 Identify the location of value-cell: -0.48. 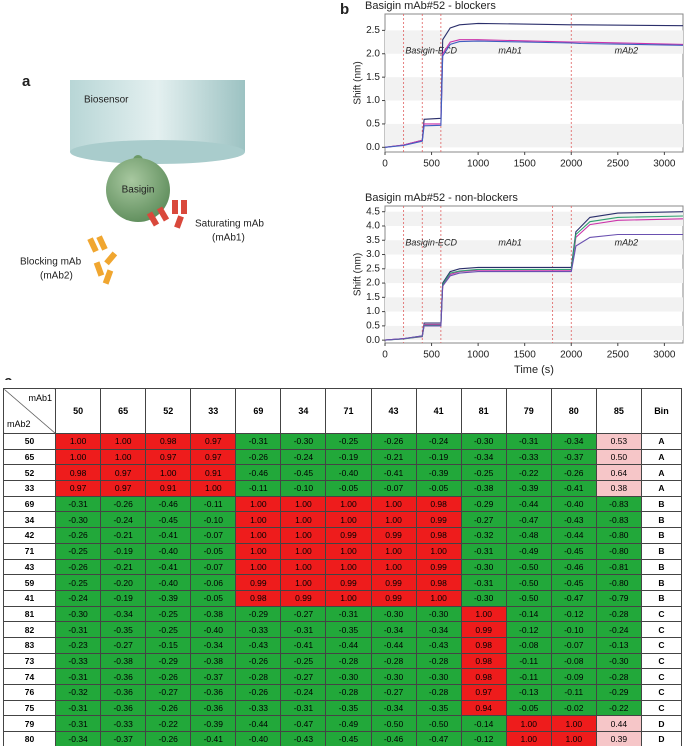
(528, 535).